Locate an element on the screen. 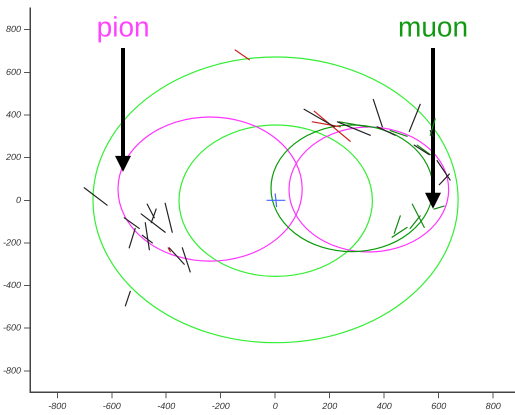 Image resolution: width=515 pixels, height=415 pixels. y-tick-label: -800 is located at coordinates (12, 370).